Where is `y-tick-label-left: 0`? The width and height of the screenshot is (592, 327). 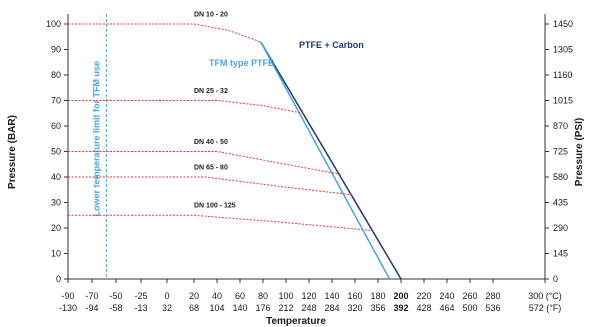
y-tick-label-left: 0 is located at coordinates (58, 279).